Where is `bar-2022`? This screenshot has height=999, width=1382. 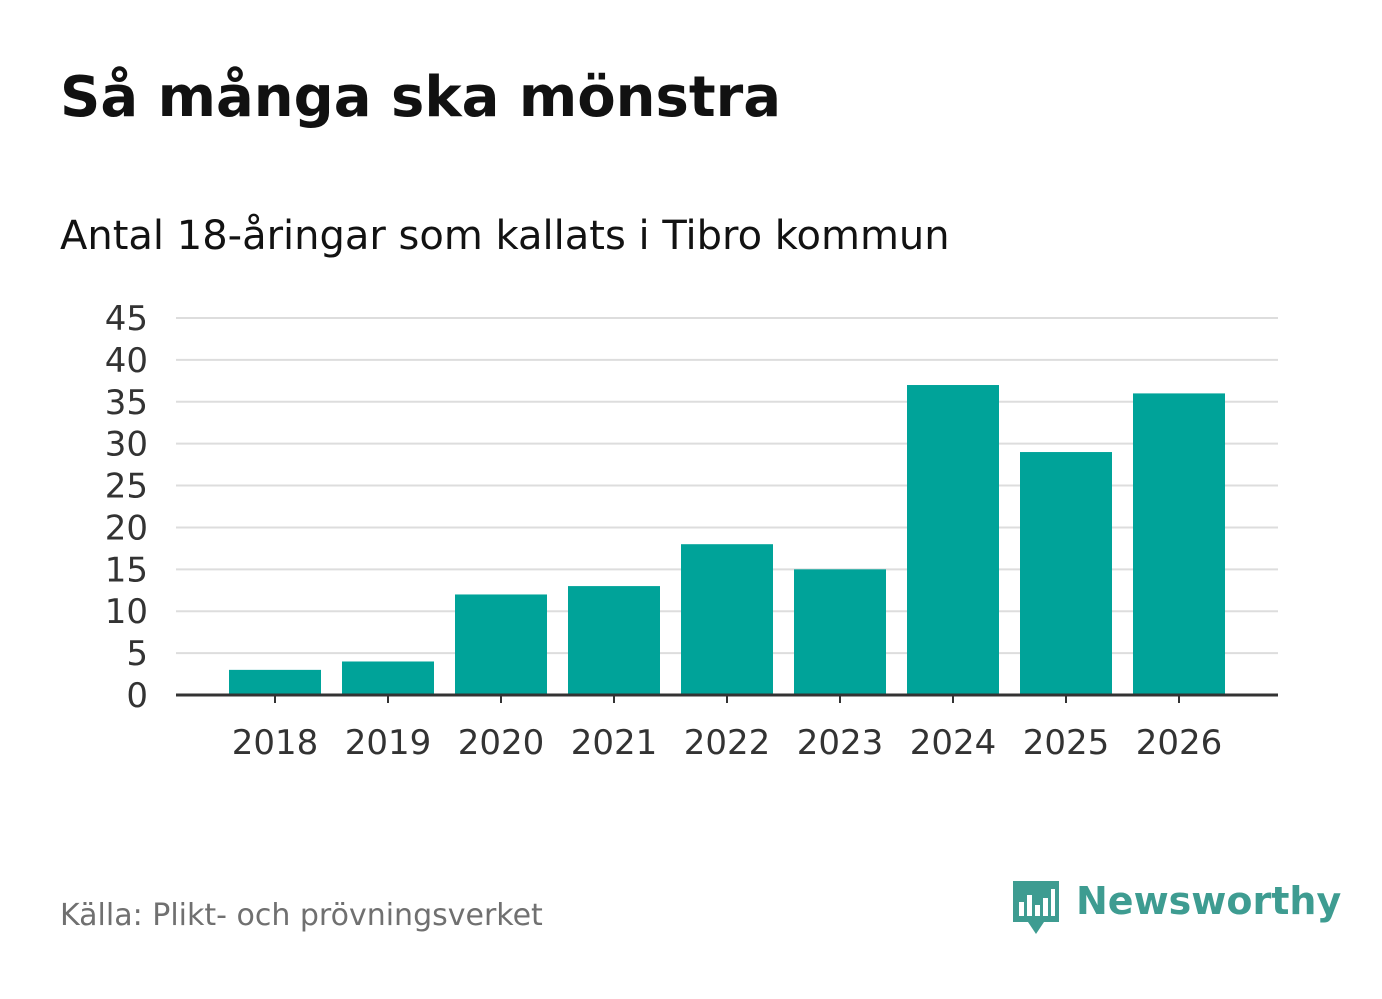 bar-2022 is located at coordinates (727, 619).